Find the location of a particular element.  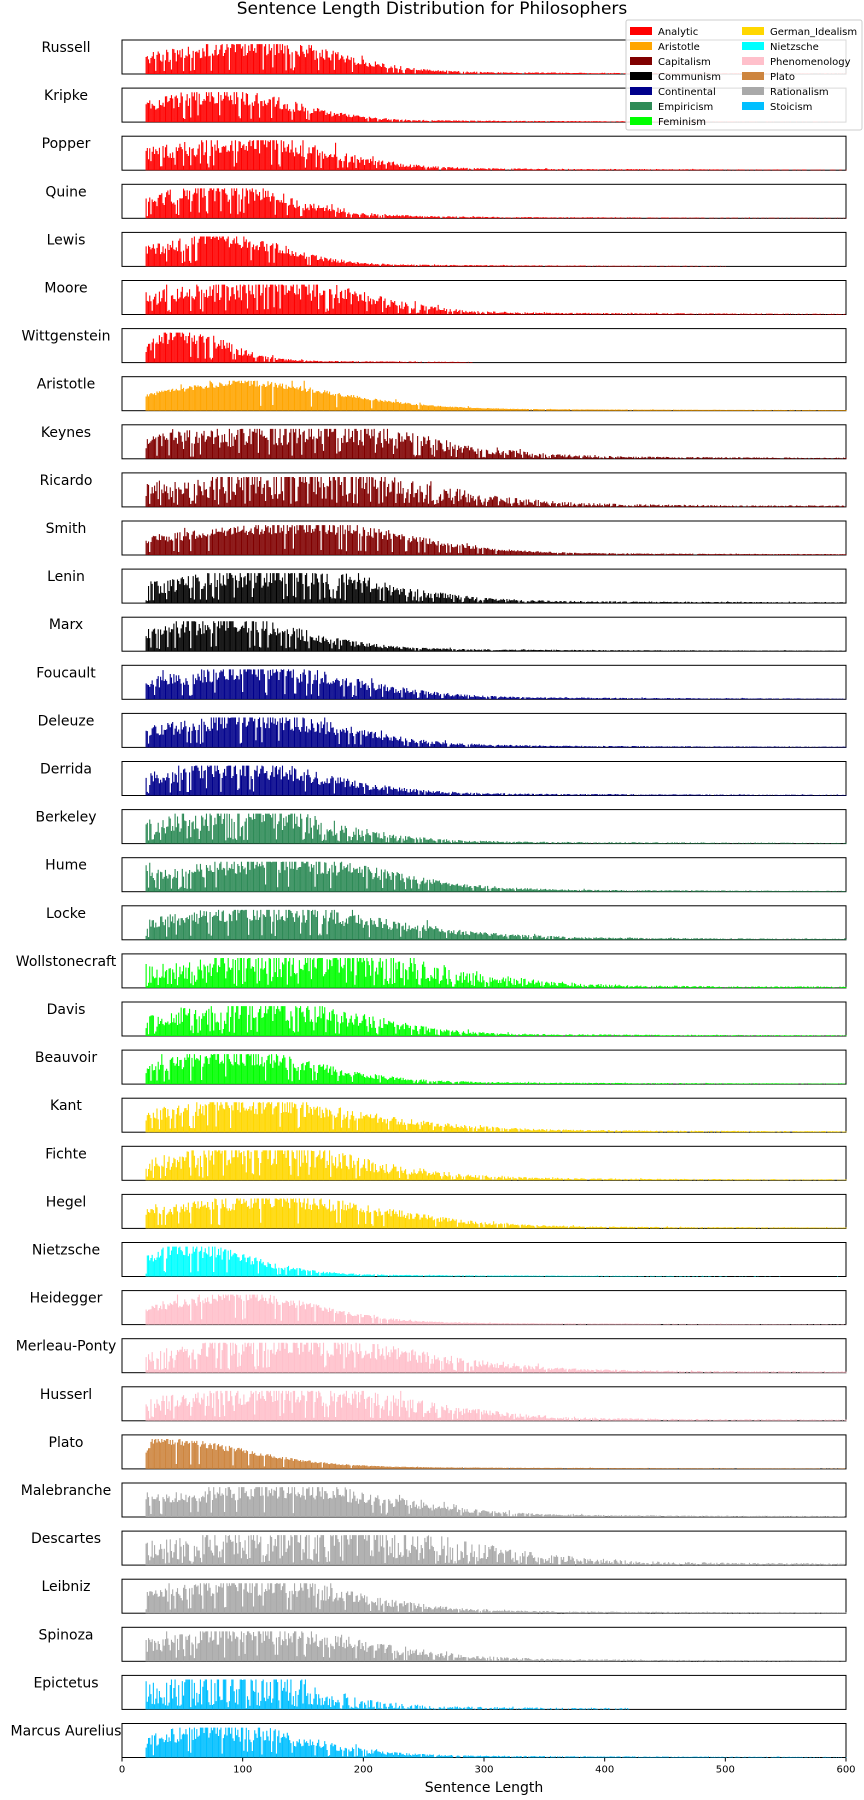

row-smith: Smith is located at coordinates (446, 538).